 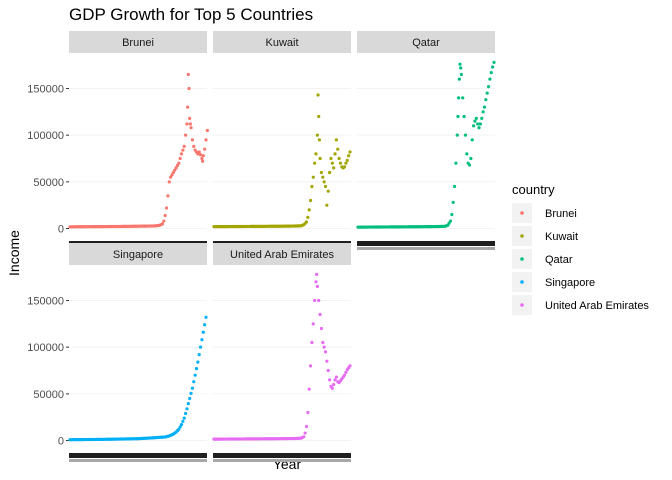 I want to click on facet-panel-1: Brunei 0 50000 100000 150000, so click(x=118, y=140).